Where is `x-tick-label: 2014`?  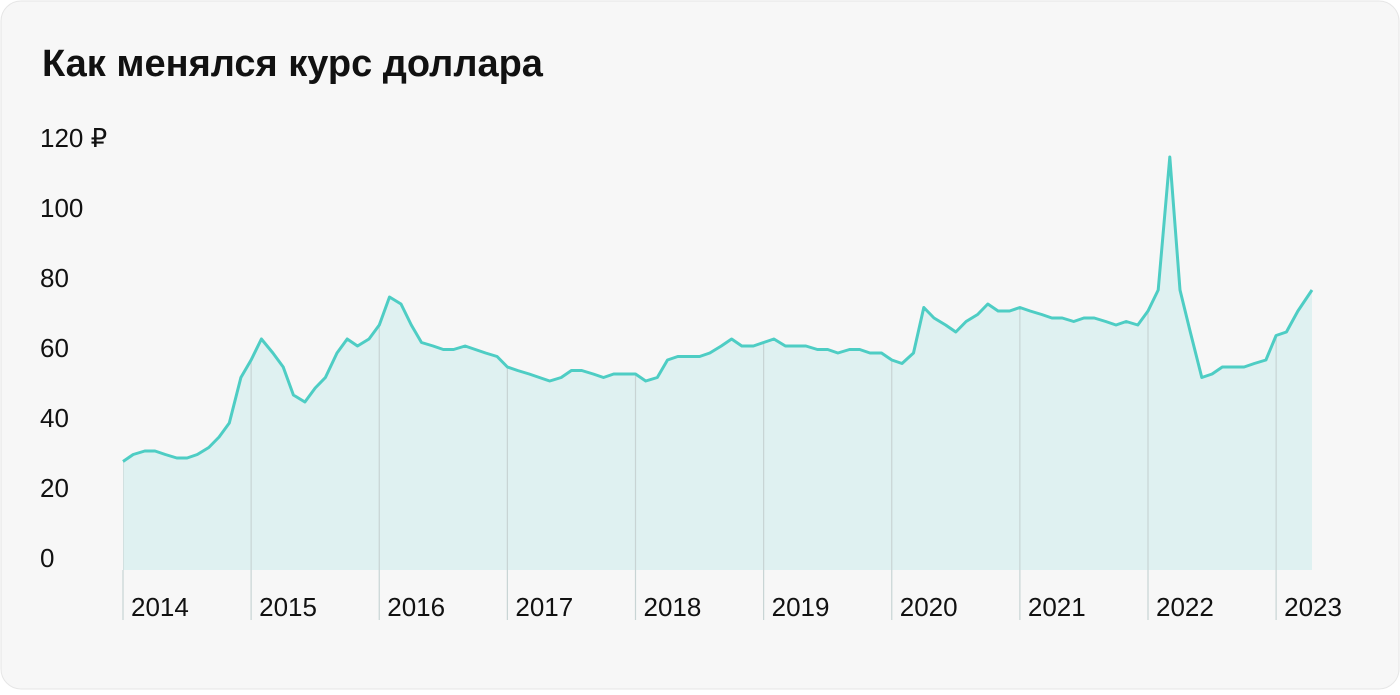 x-tick-label: 2014 is located at coordinates (160, 607).